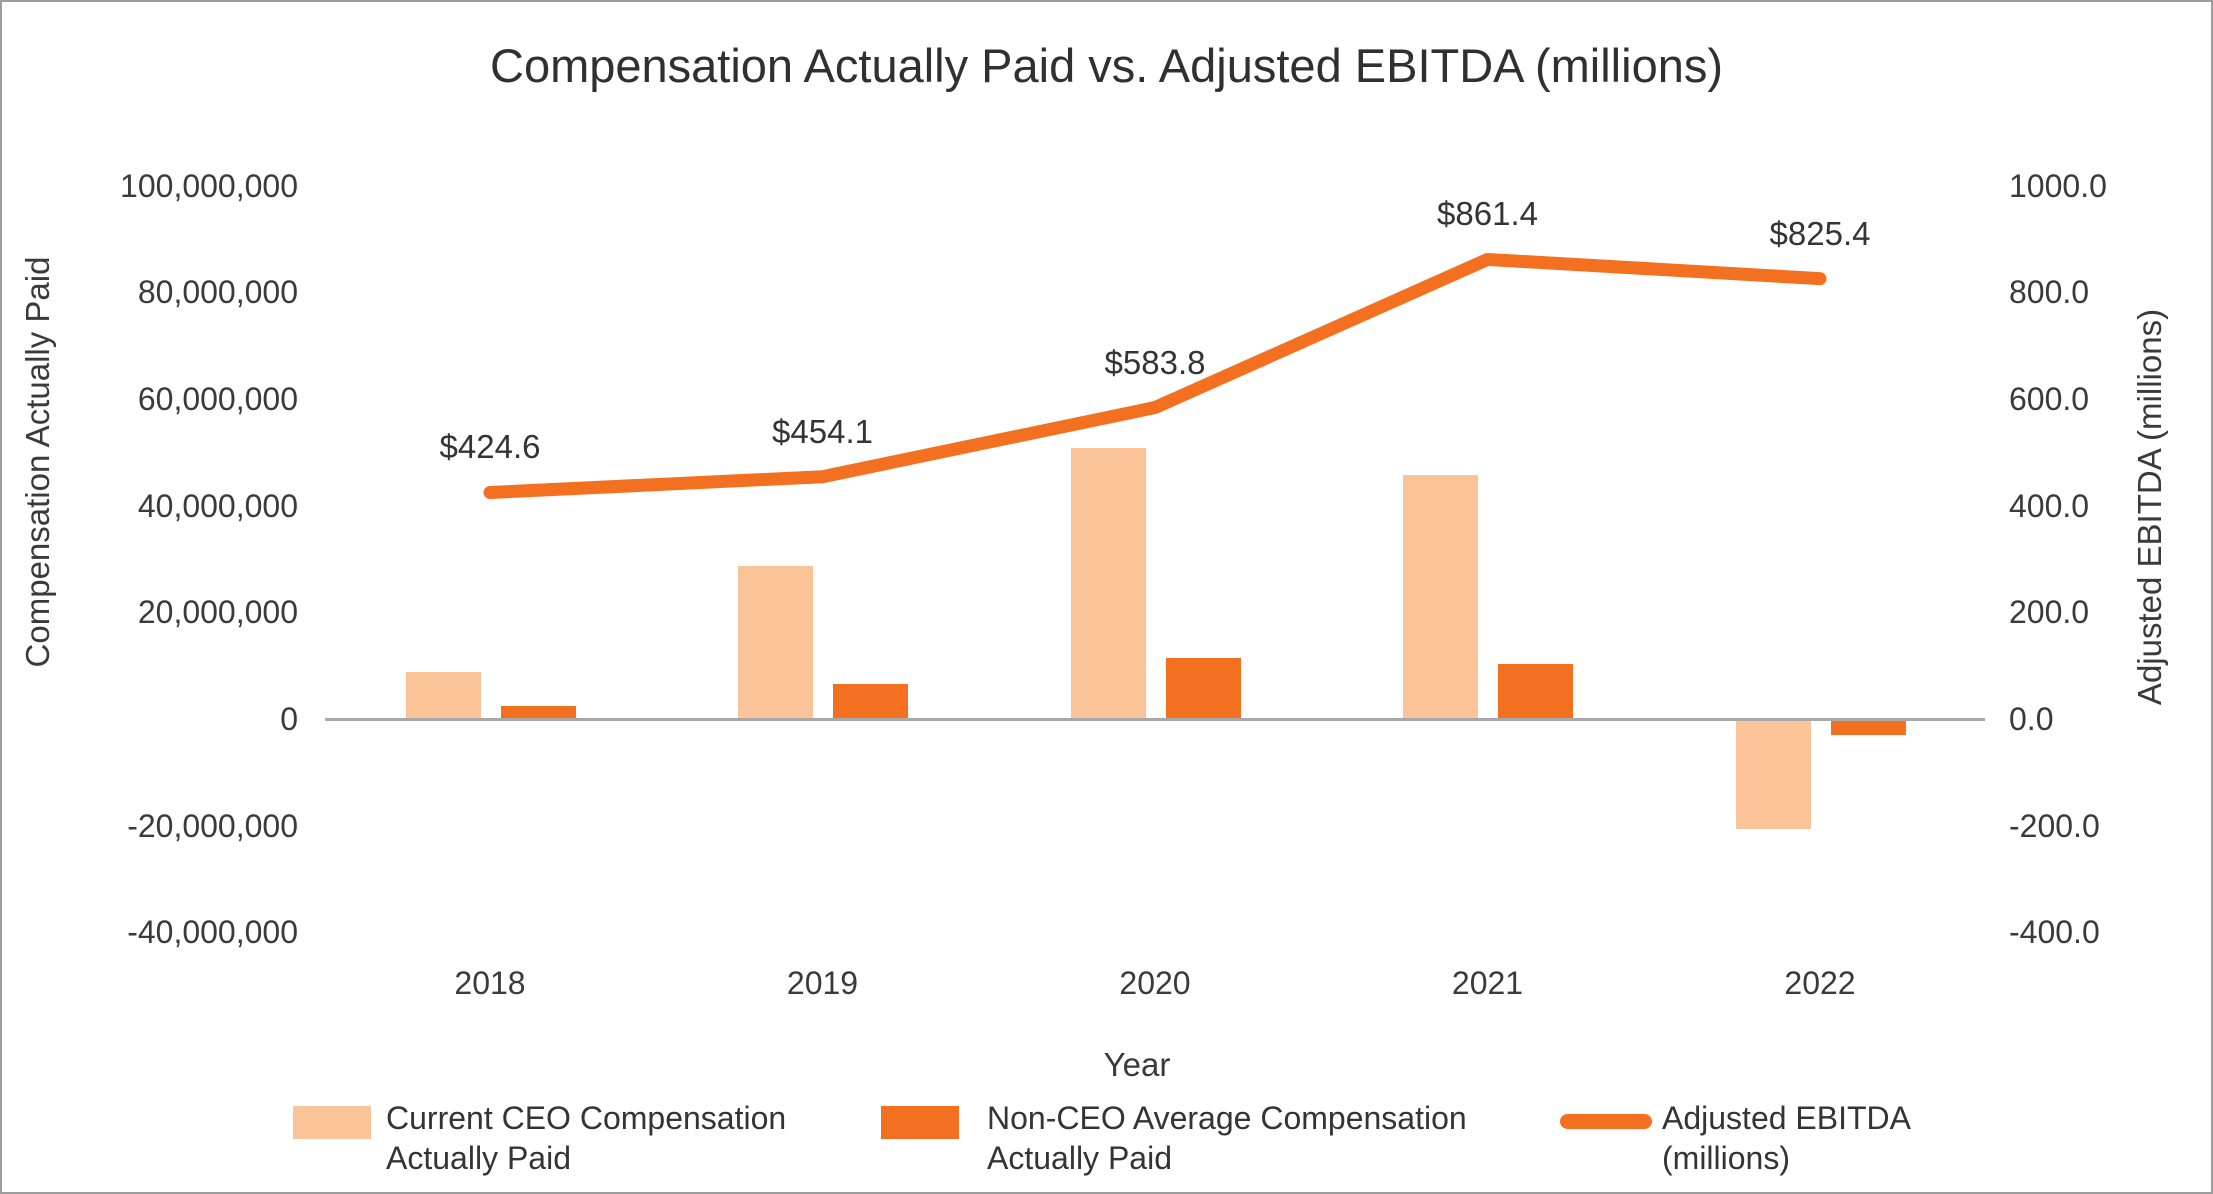 The height and width of the screenshot is (1194, 2213). Describe the element at coordinates (2049, 505) in the screenshot. I see `right-axis-tick-label: 400.0` at that location.